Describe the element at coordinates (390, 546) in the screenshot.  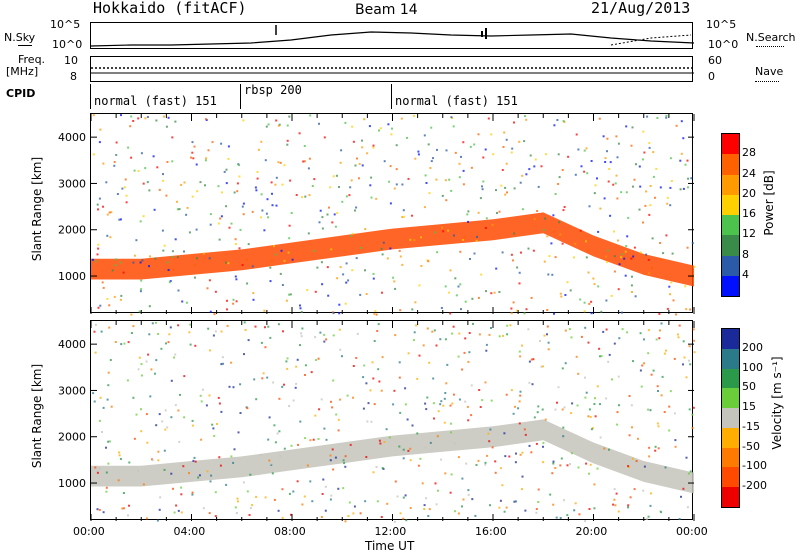
I see `time-axis-label: Time UT` at that location.